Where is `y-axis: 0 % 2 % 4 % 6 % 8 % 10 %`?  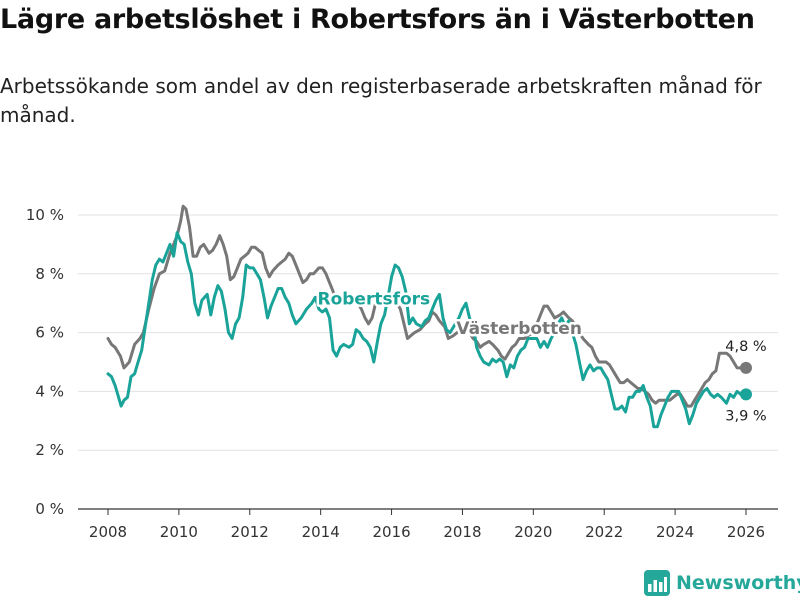
y-axis: 0 % 2 % 4 % 6 % 8 % 10 % is located at coordinates (45, 362).